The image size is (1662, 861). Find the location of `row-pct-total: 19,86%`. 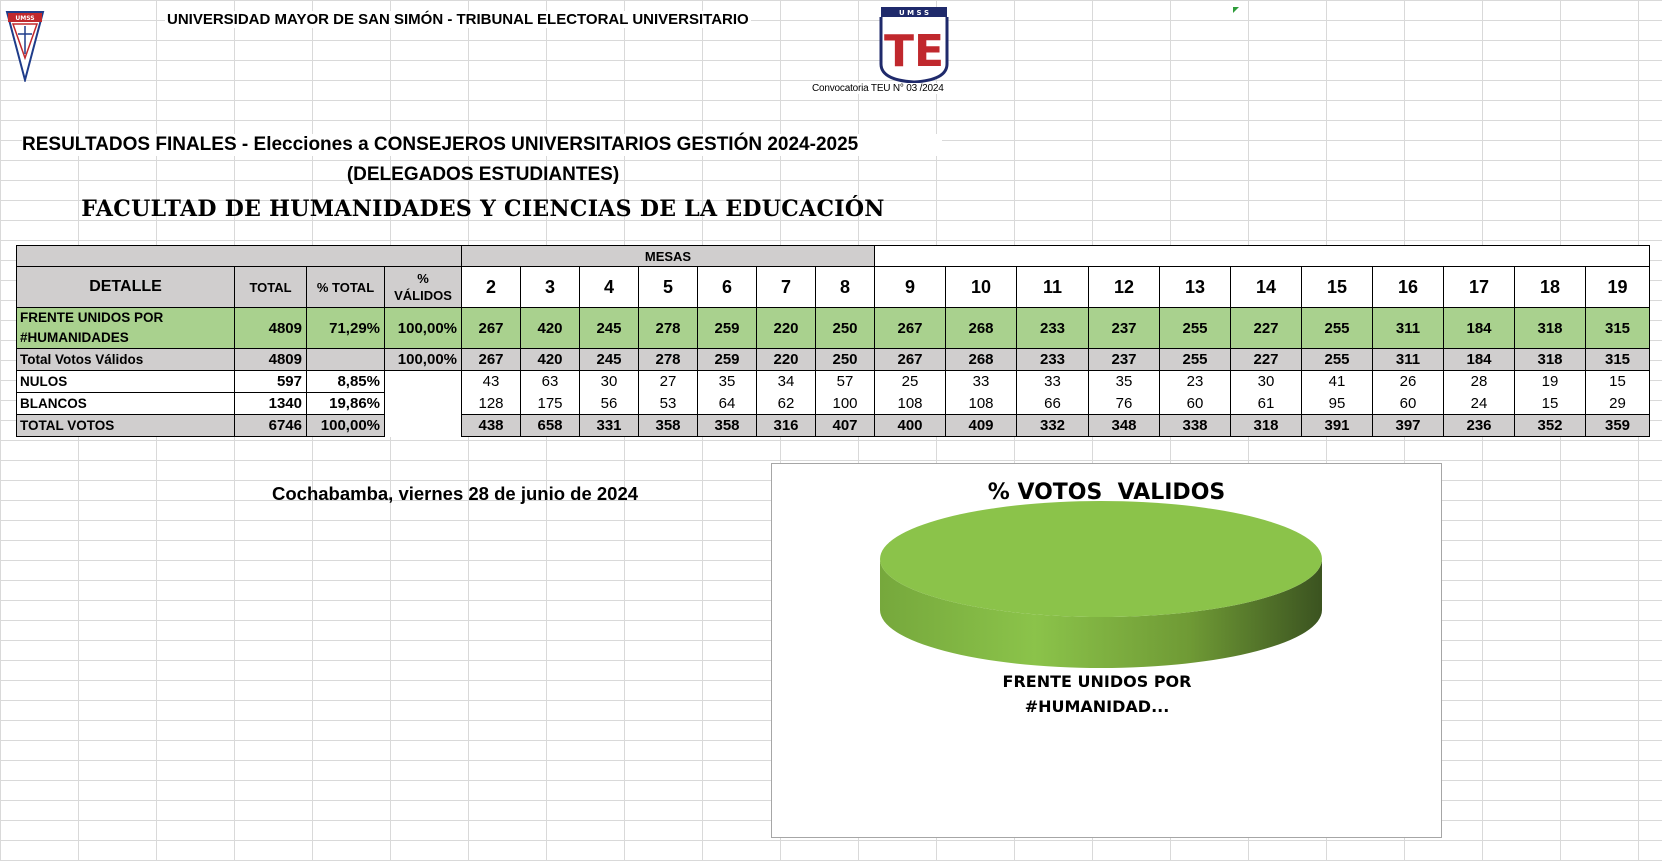

row-pct-total: 19,86% is located at coordinates (345, 403).